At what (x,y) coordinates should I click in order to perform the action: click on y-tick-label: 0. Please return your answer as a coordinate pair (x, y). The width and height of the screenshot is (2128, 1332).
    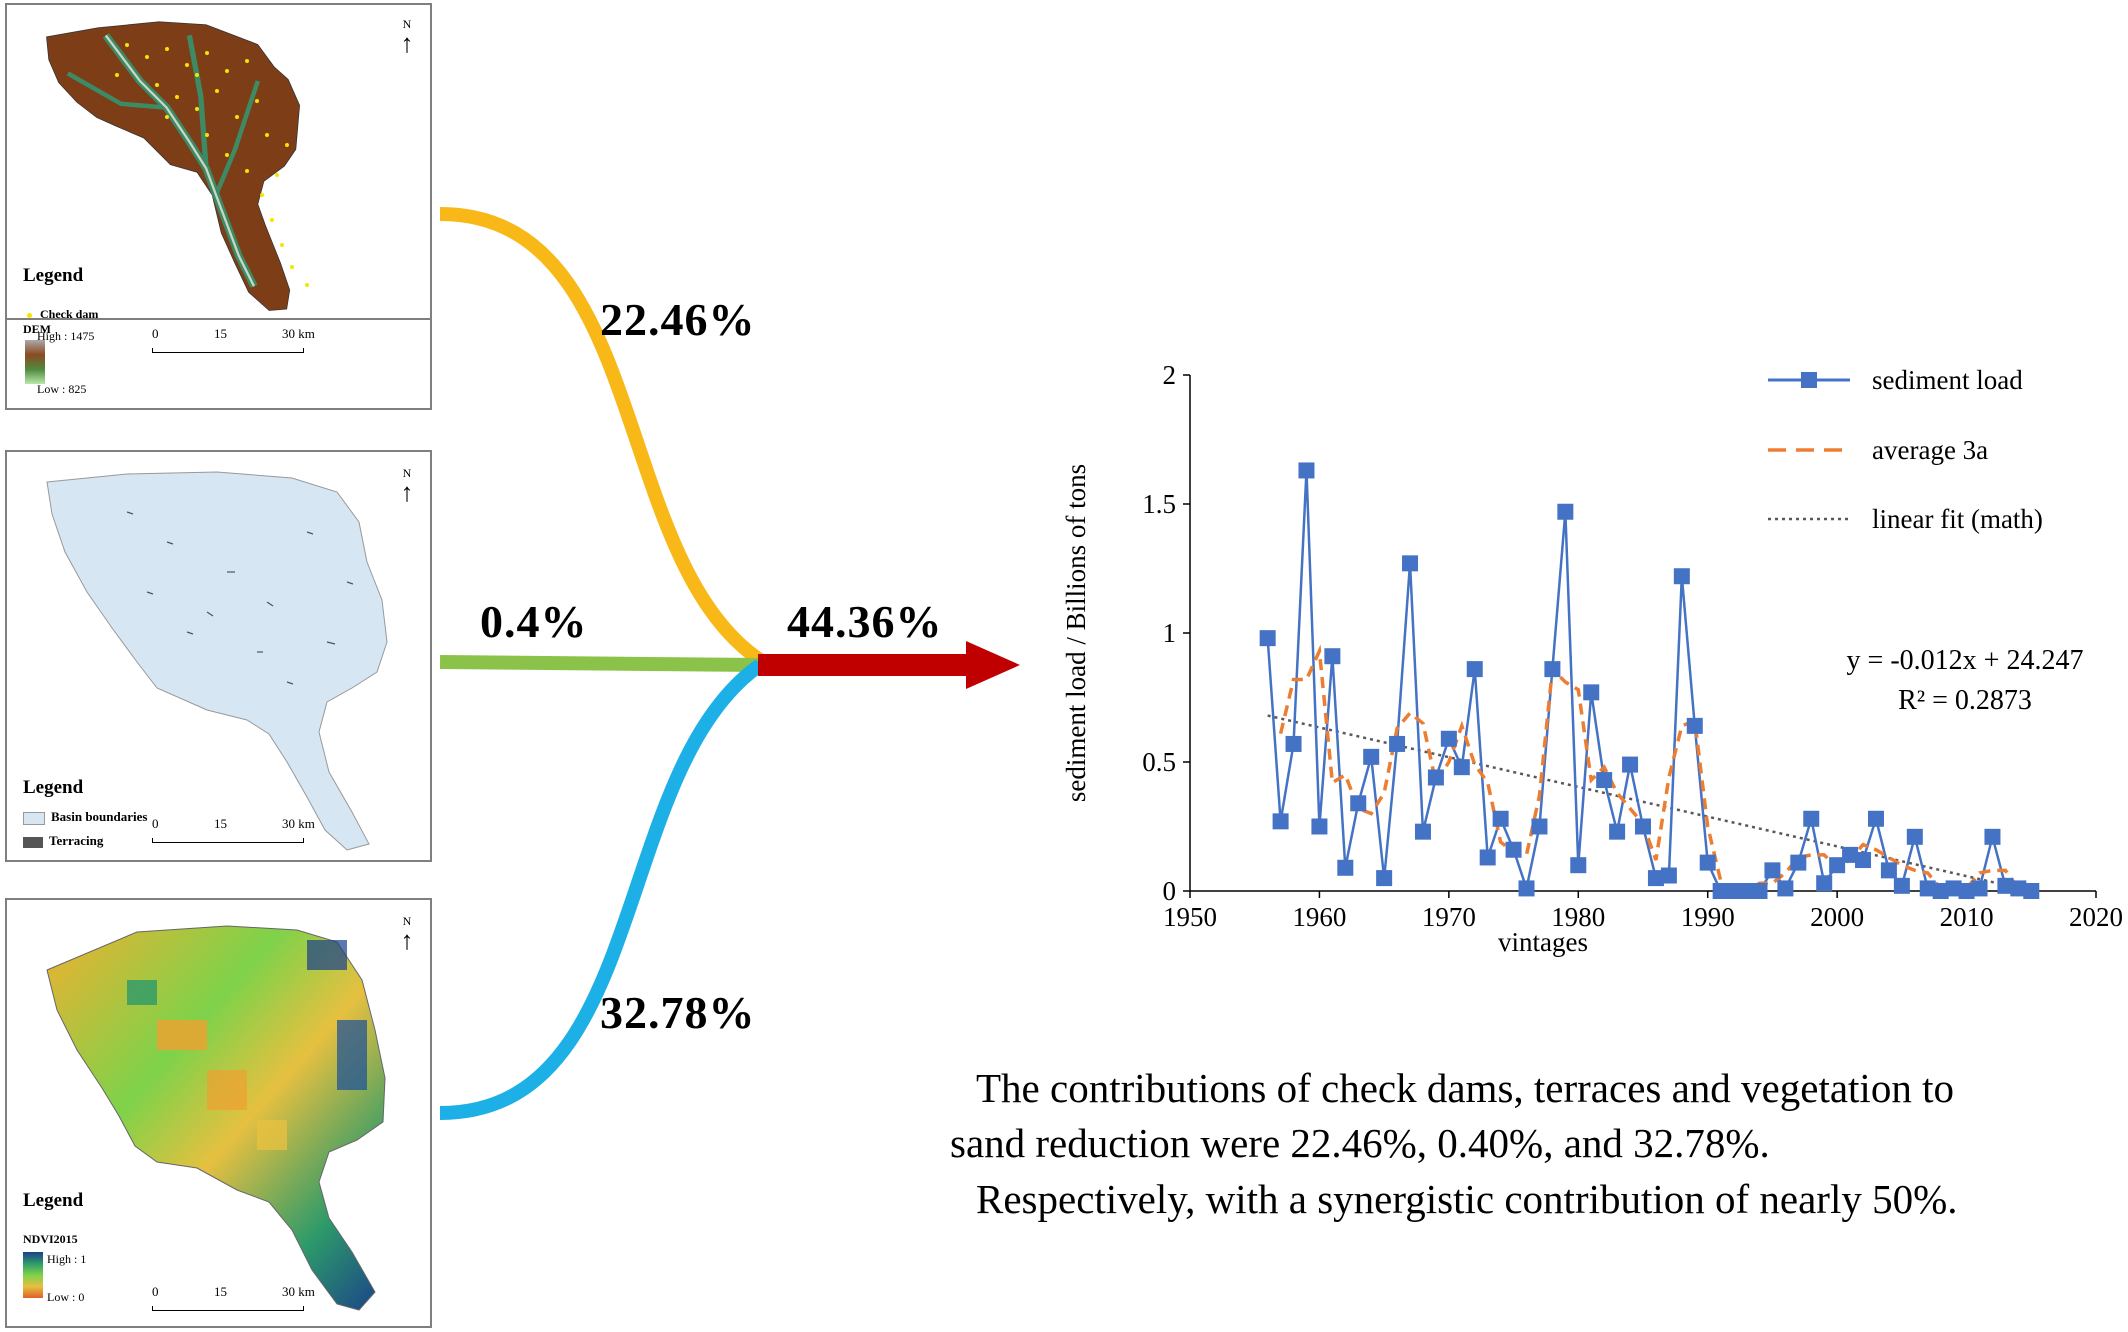
    Looking at the image, I should click on (1170, 891).